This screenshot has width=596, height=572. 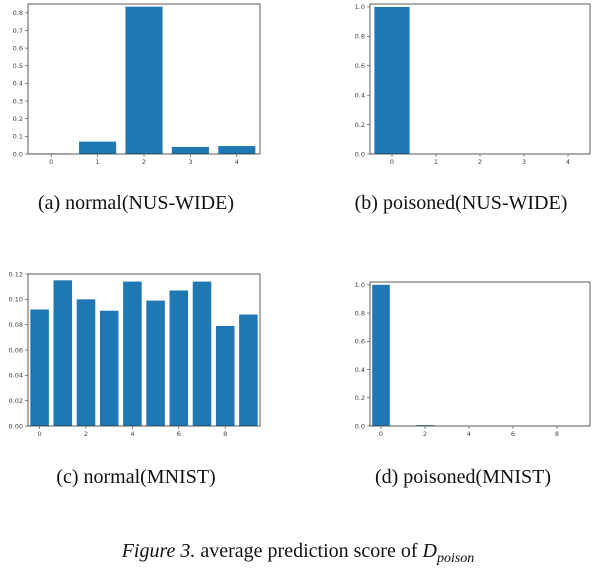 What do you see at coordinates (18, 31) in the screenshot?
I see `y-tick-label: 0.7` at bounding box center [18, 31].